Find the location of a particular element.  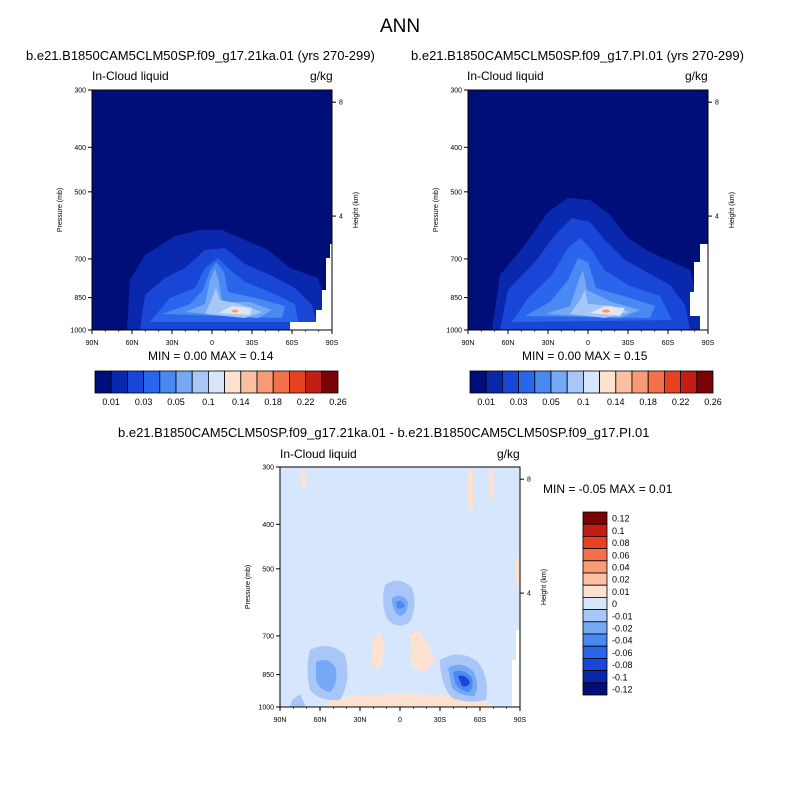

panel-3-minmax: MIN = -0.05 MAX = 0.01 is located at coordinates (608, 489).